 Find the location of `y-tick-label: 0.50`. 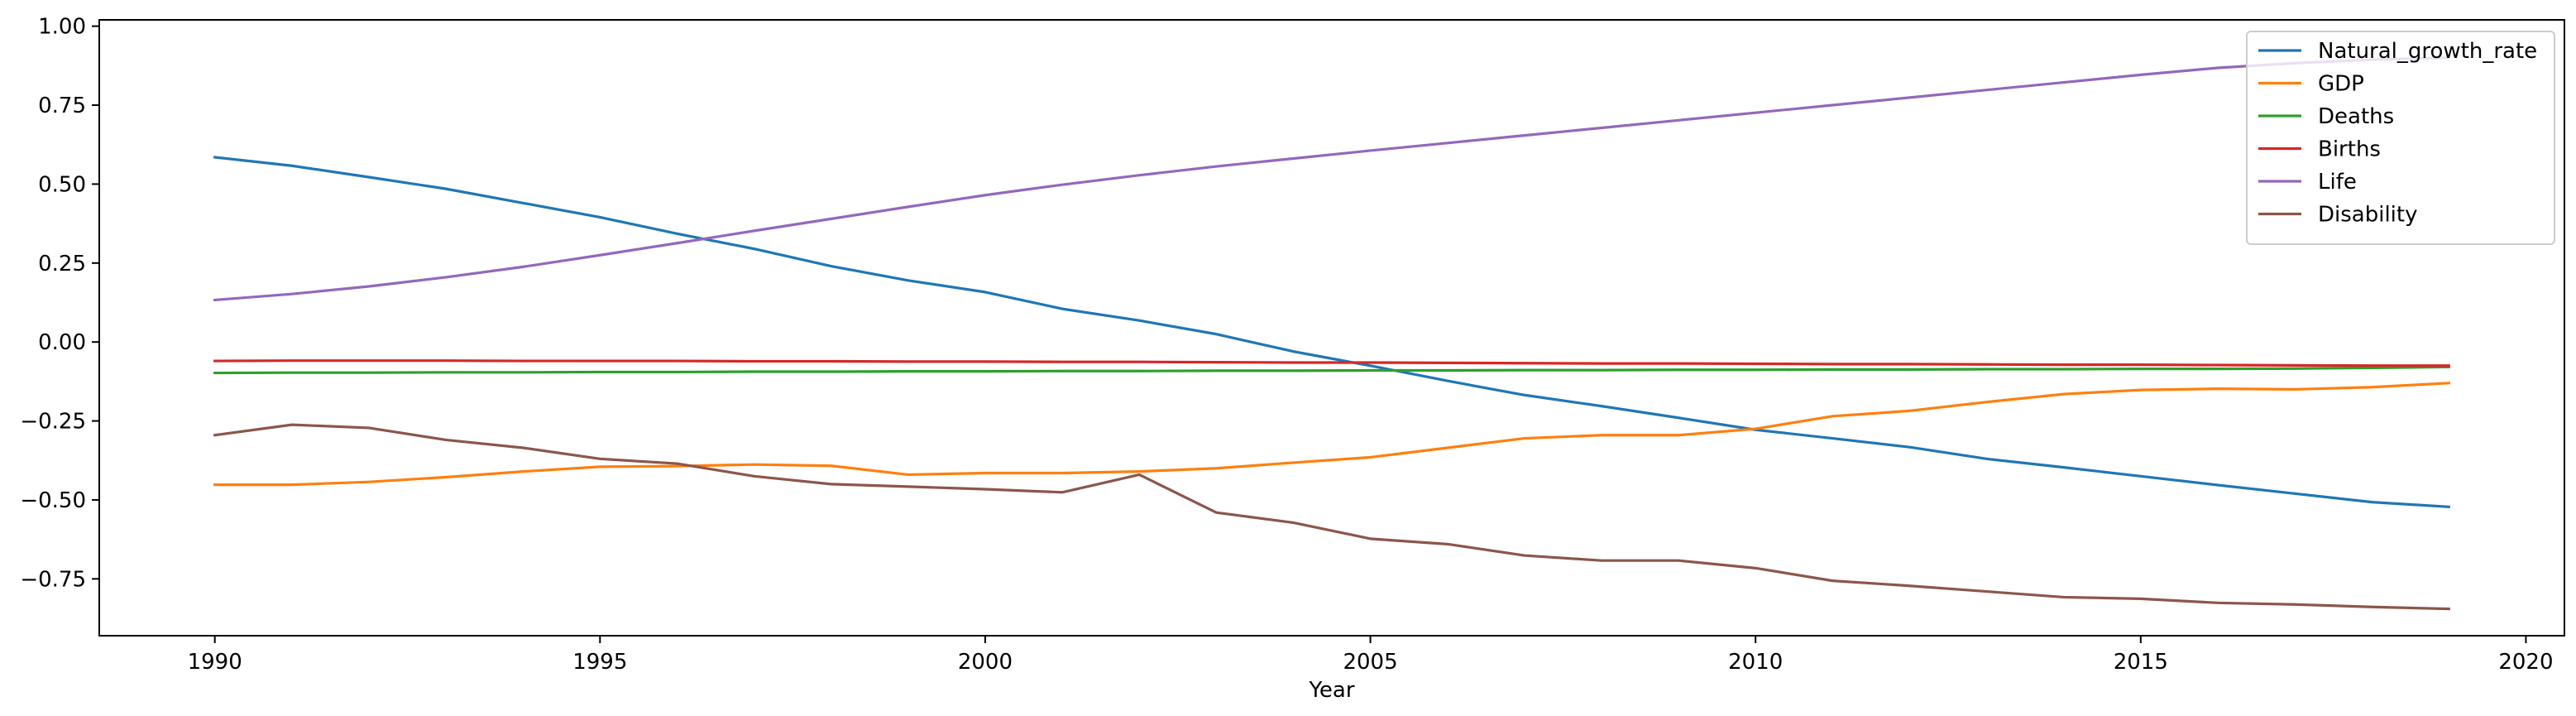

y-tick-label: 0.50 is located at coordinates (62, 185).